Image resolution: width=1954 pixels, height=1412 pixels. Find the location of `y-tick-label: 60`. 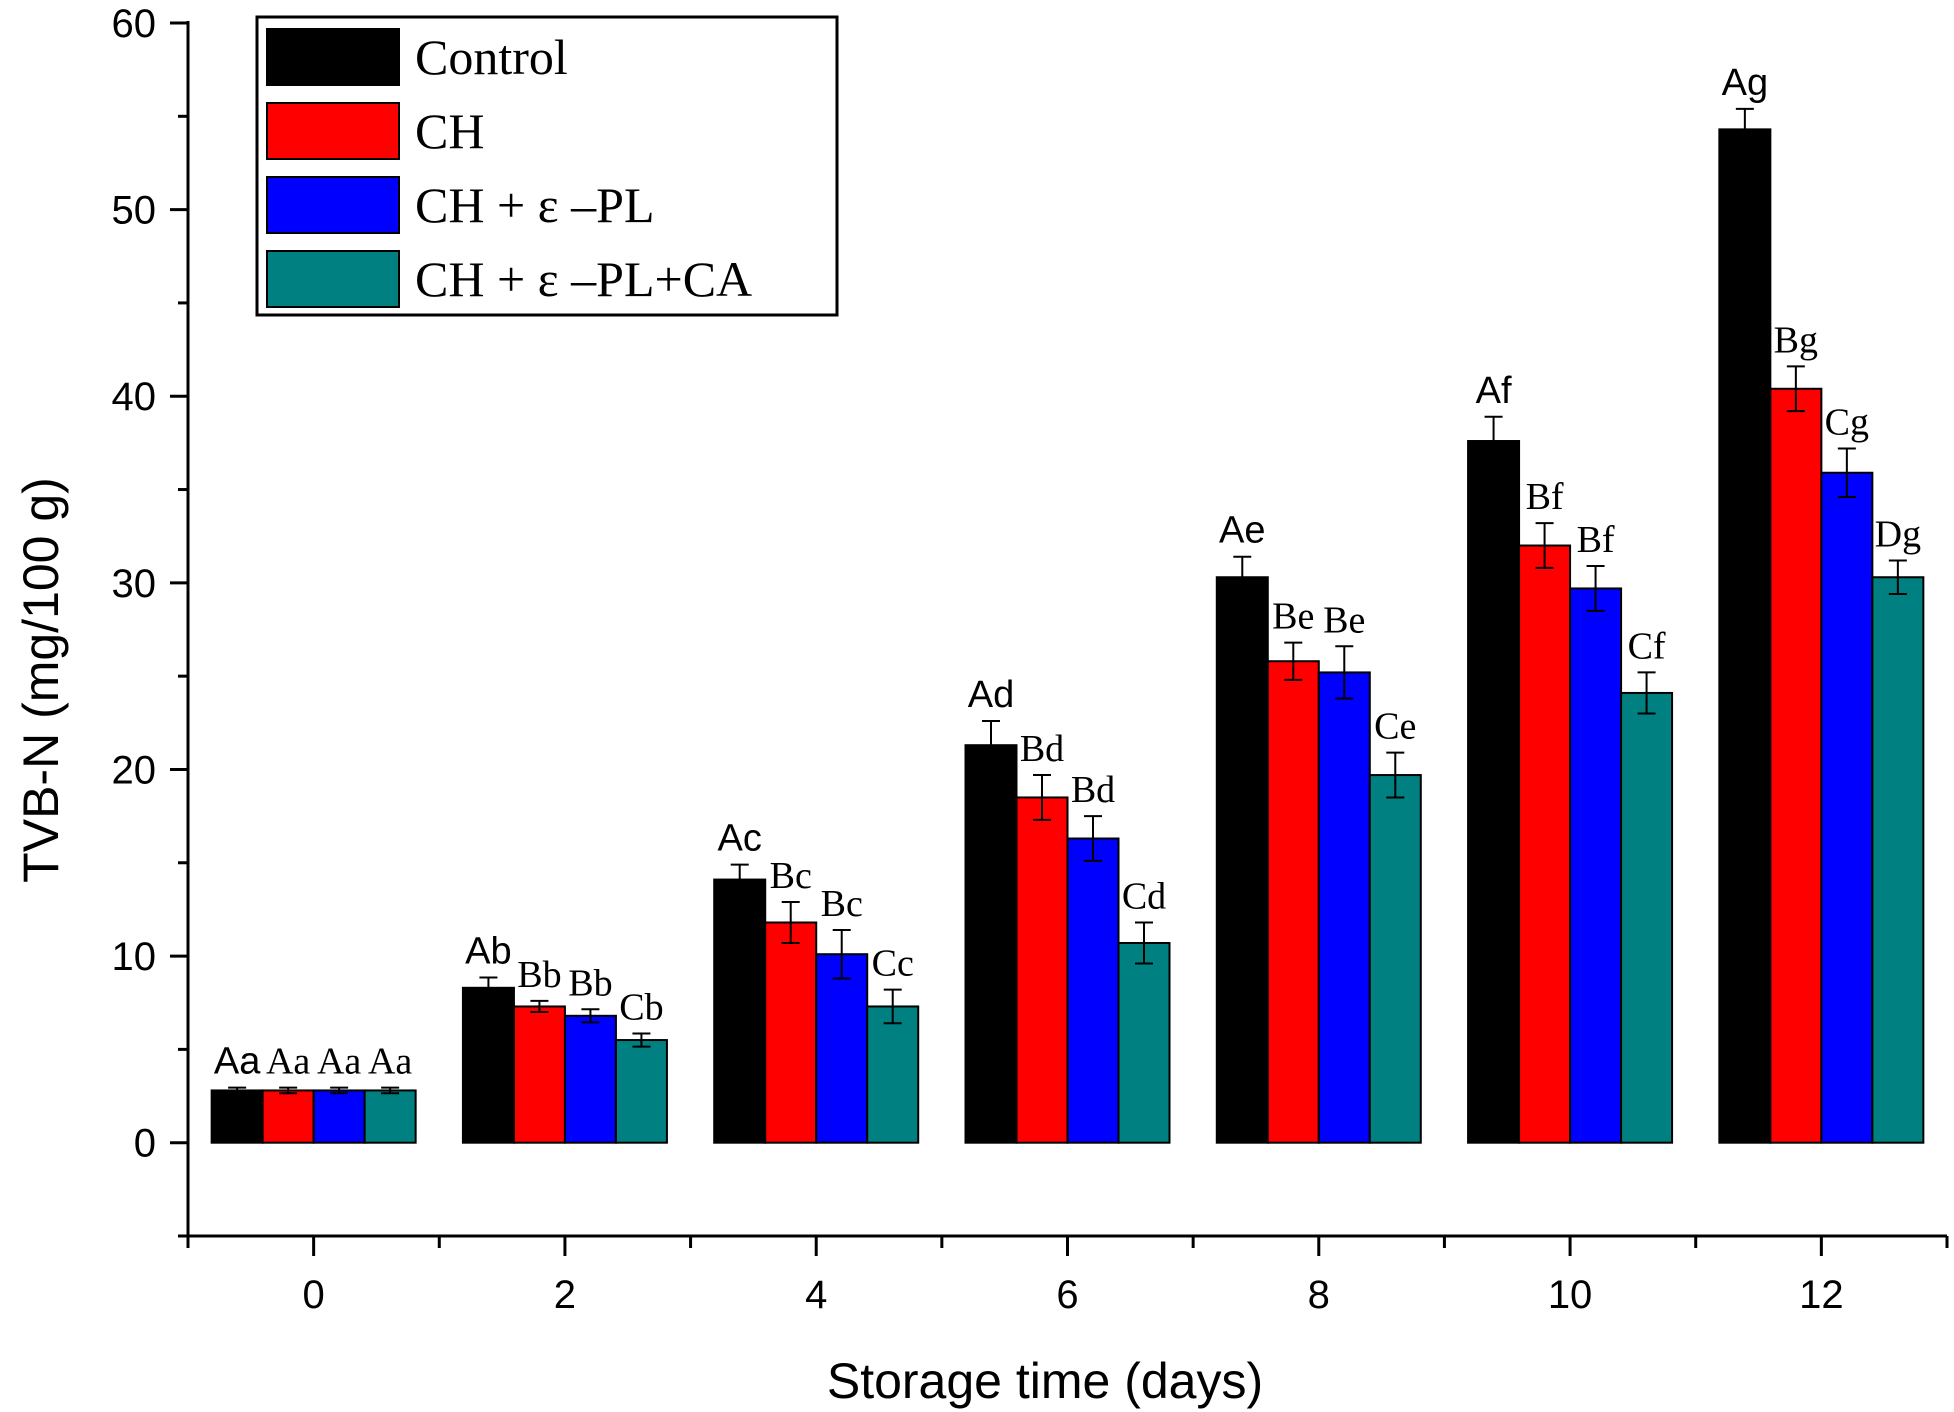

y-tick-label: 60 is located at coordinates (134, 24).